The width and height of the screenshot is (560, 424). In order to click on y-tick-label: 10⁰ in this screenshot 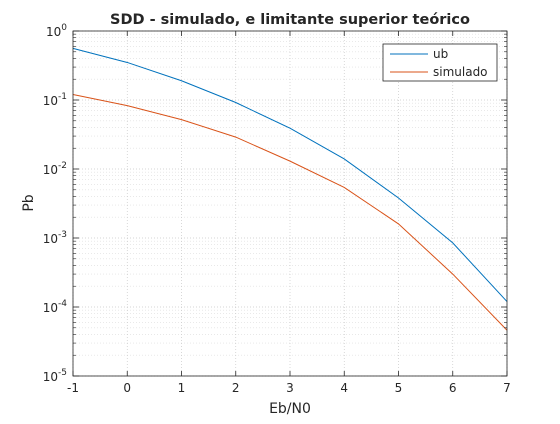, I will do `click(56, 31)`.